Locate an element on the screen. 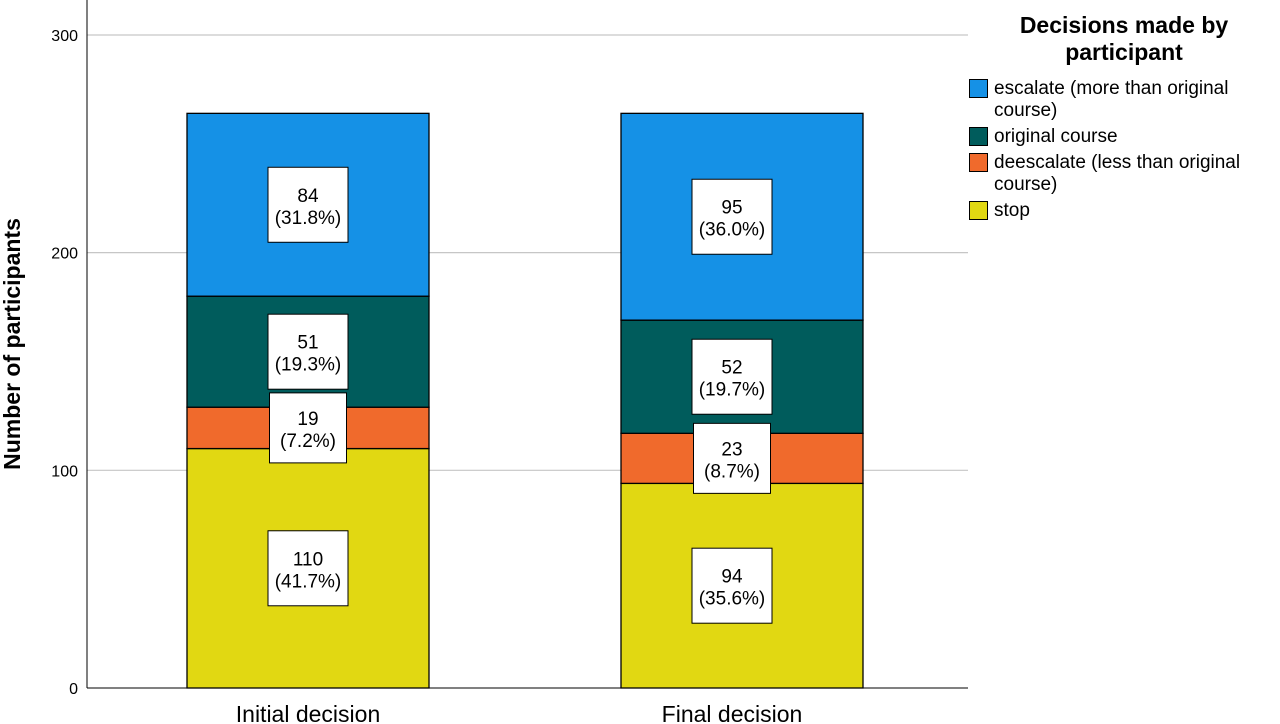 The width and height of the screenshot is (1280, 724). legend-item: deescalate (less than original course) is located at coordinates (1122, 174).